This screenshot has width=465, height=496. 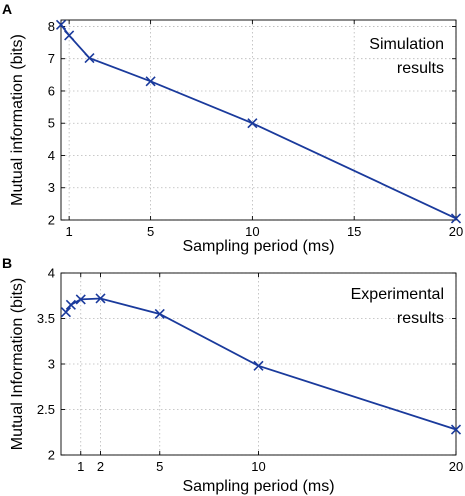 I want to click on y-tick-label: 2.5, so click(x=46, y=409).